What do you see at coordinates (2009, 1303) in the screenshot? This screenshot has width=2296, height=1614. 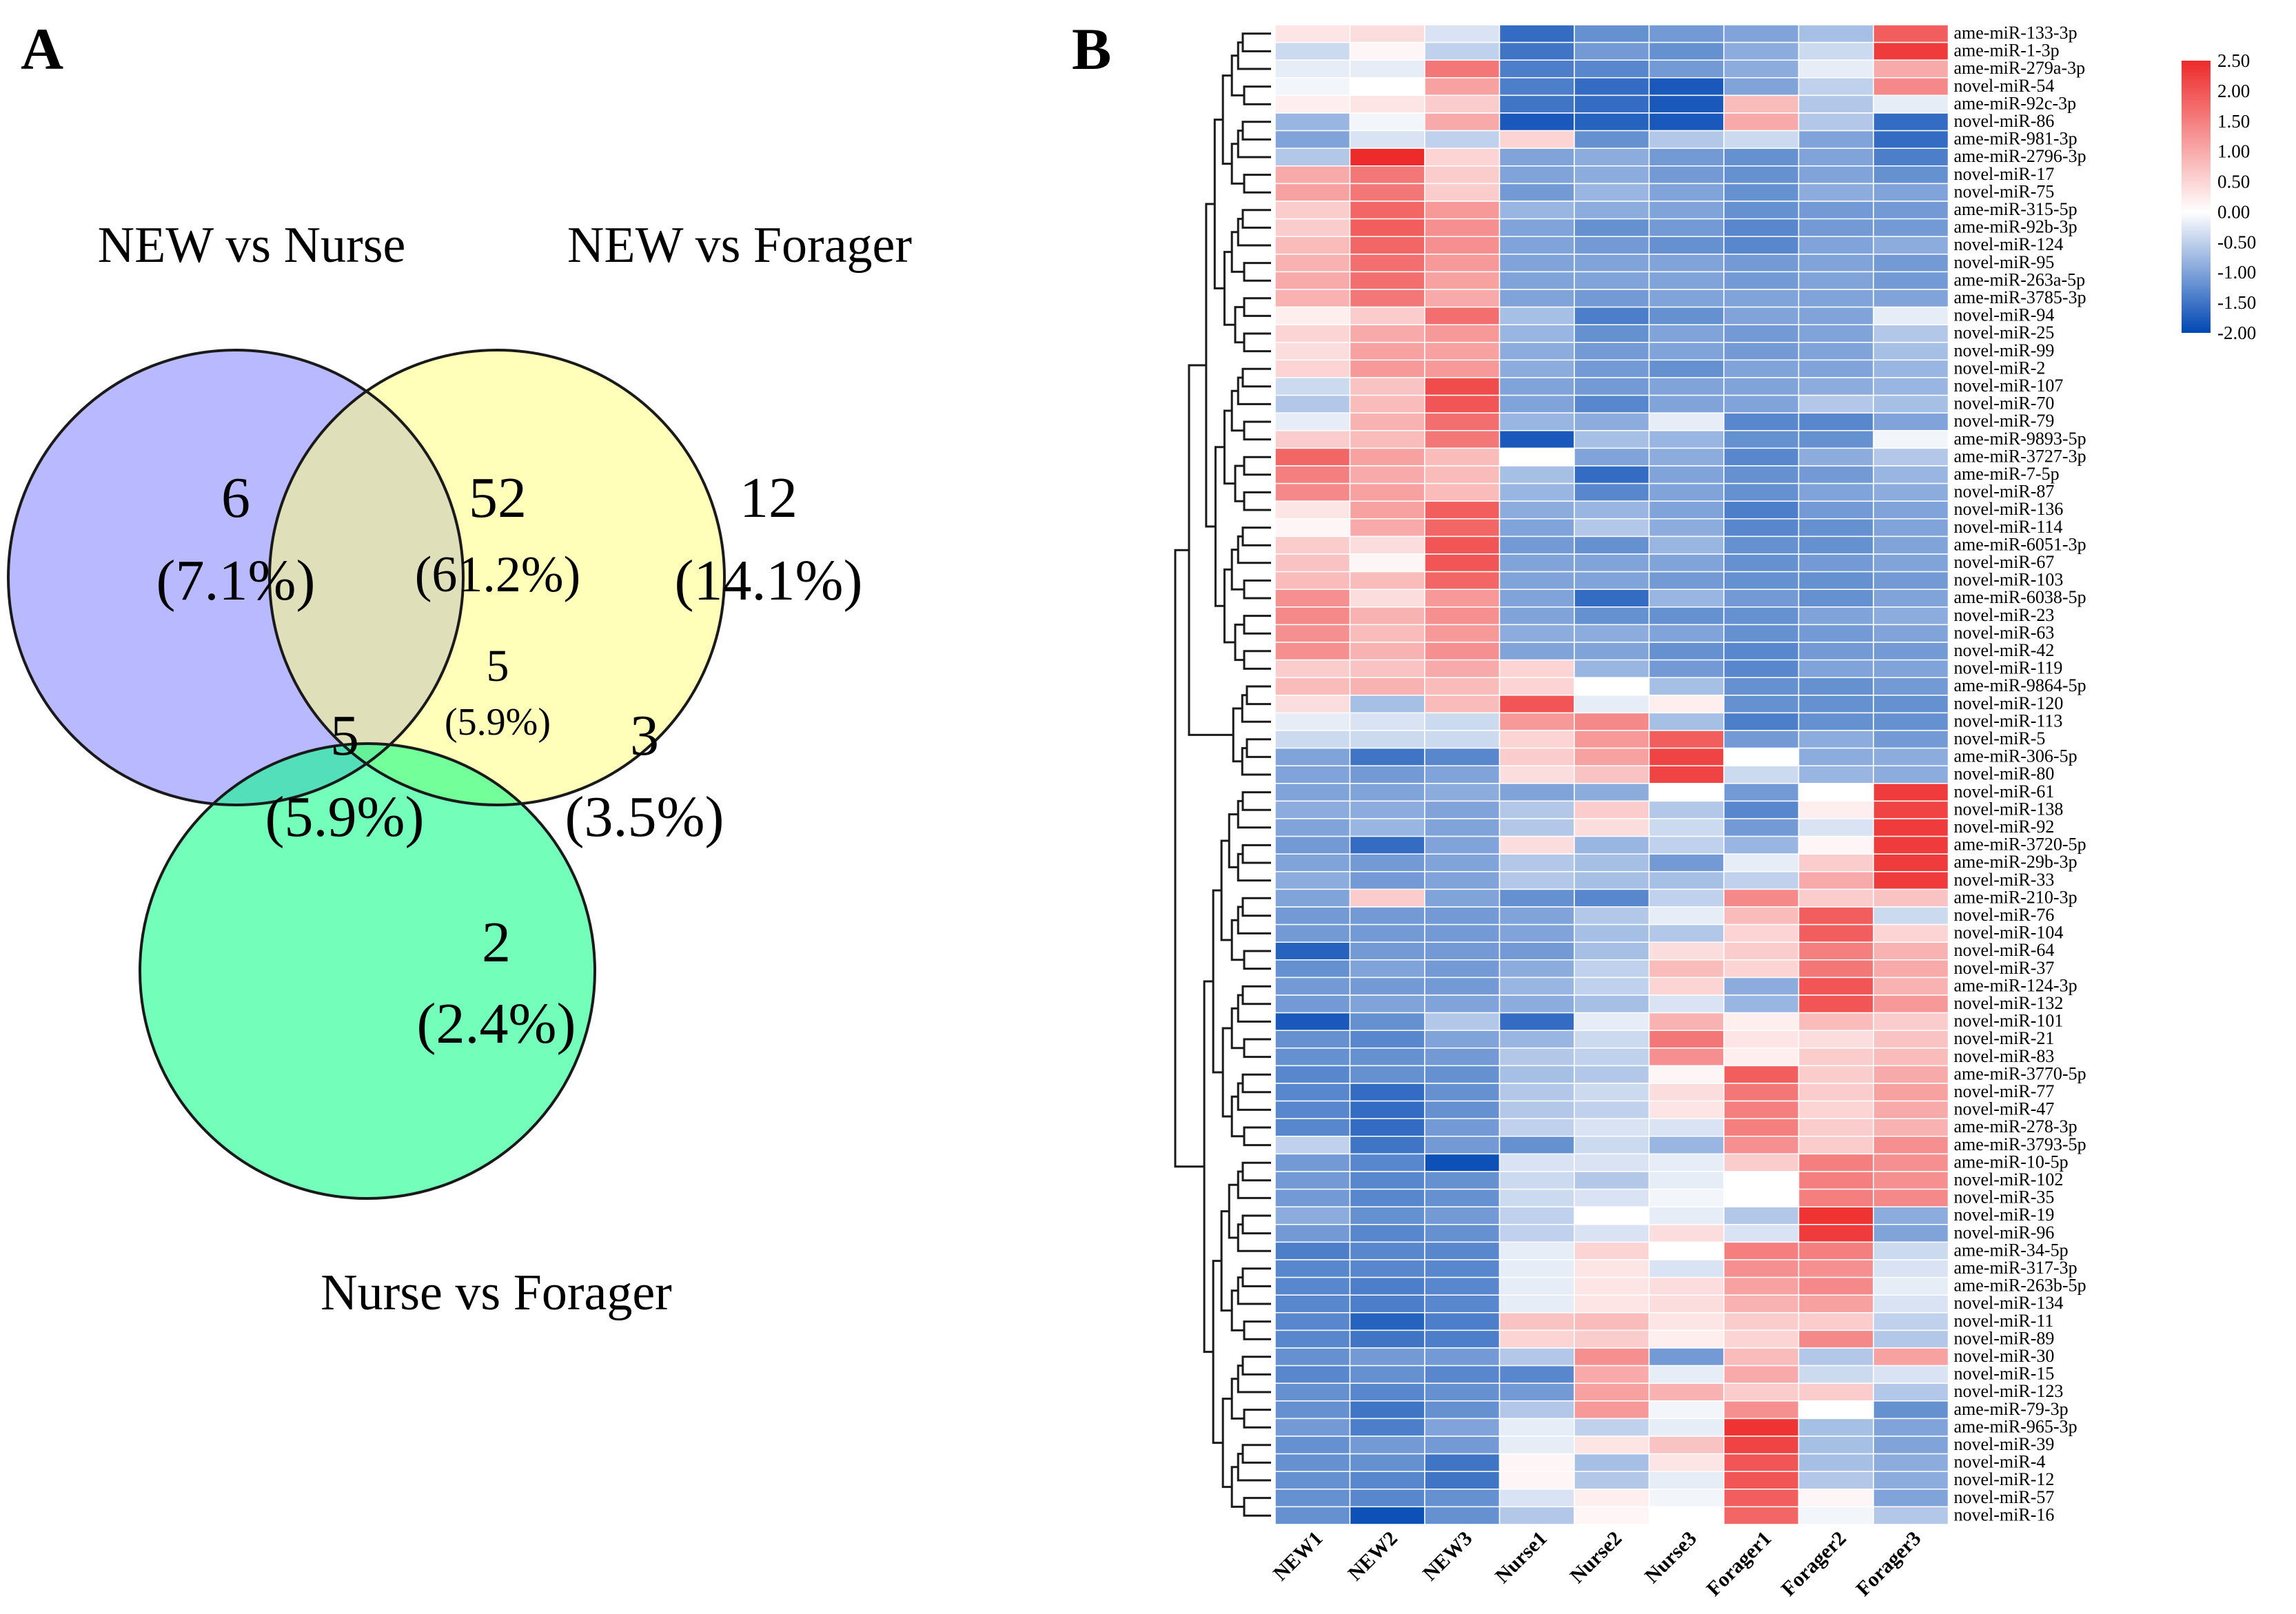 I see `row-label: novel-miR-134` at bounding box center [2009, 1303].